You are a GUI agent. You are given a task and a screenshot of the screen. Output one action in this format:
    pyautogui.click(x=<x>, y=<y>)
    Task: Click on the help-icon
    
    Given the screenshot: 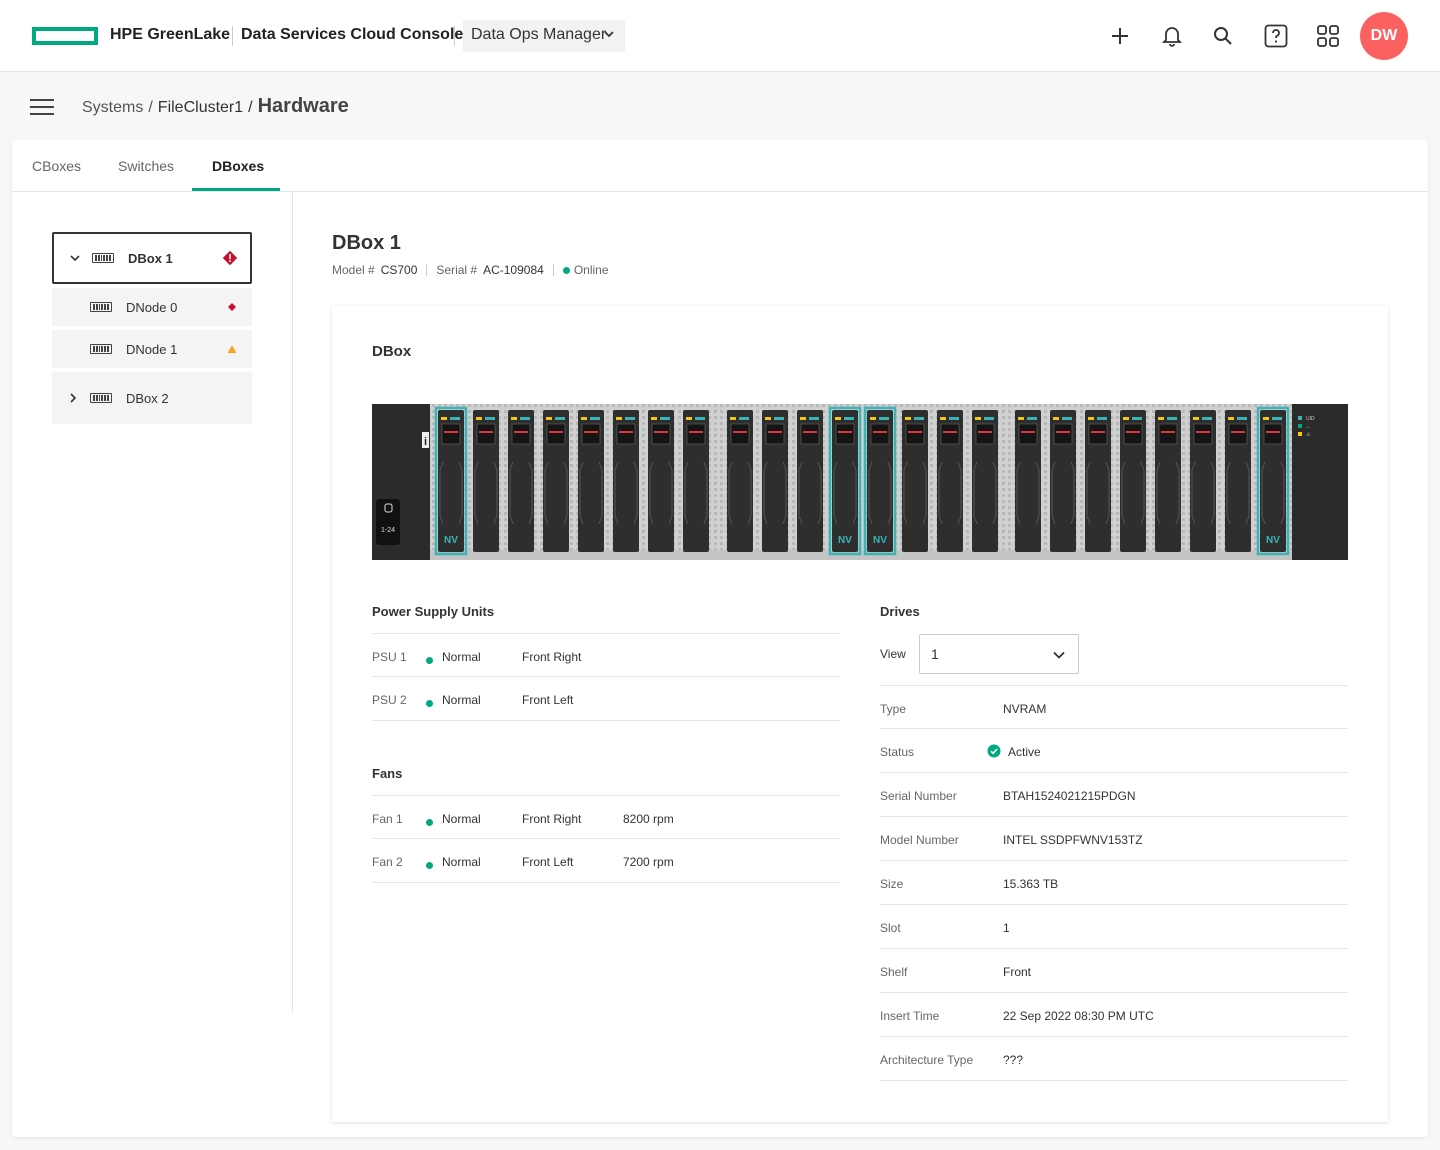 What is the action you would take?
    pyautogui.click(x=1276, y=36)
    